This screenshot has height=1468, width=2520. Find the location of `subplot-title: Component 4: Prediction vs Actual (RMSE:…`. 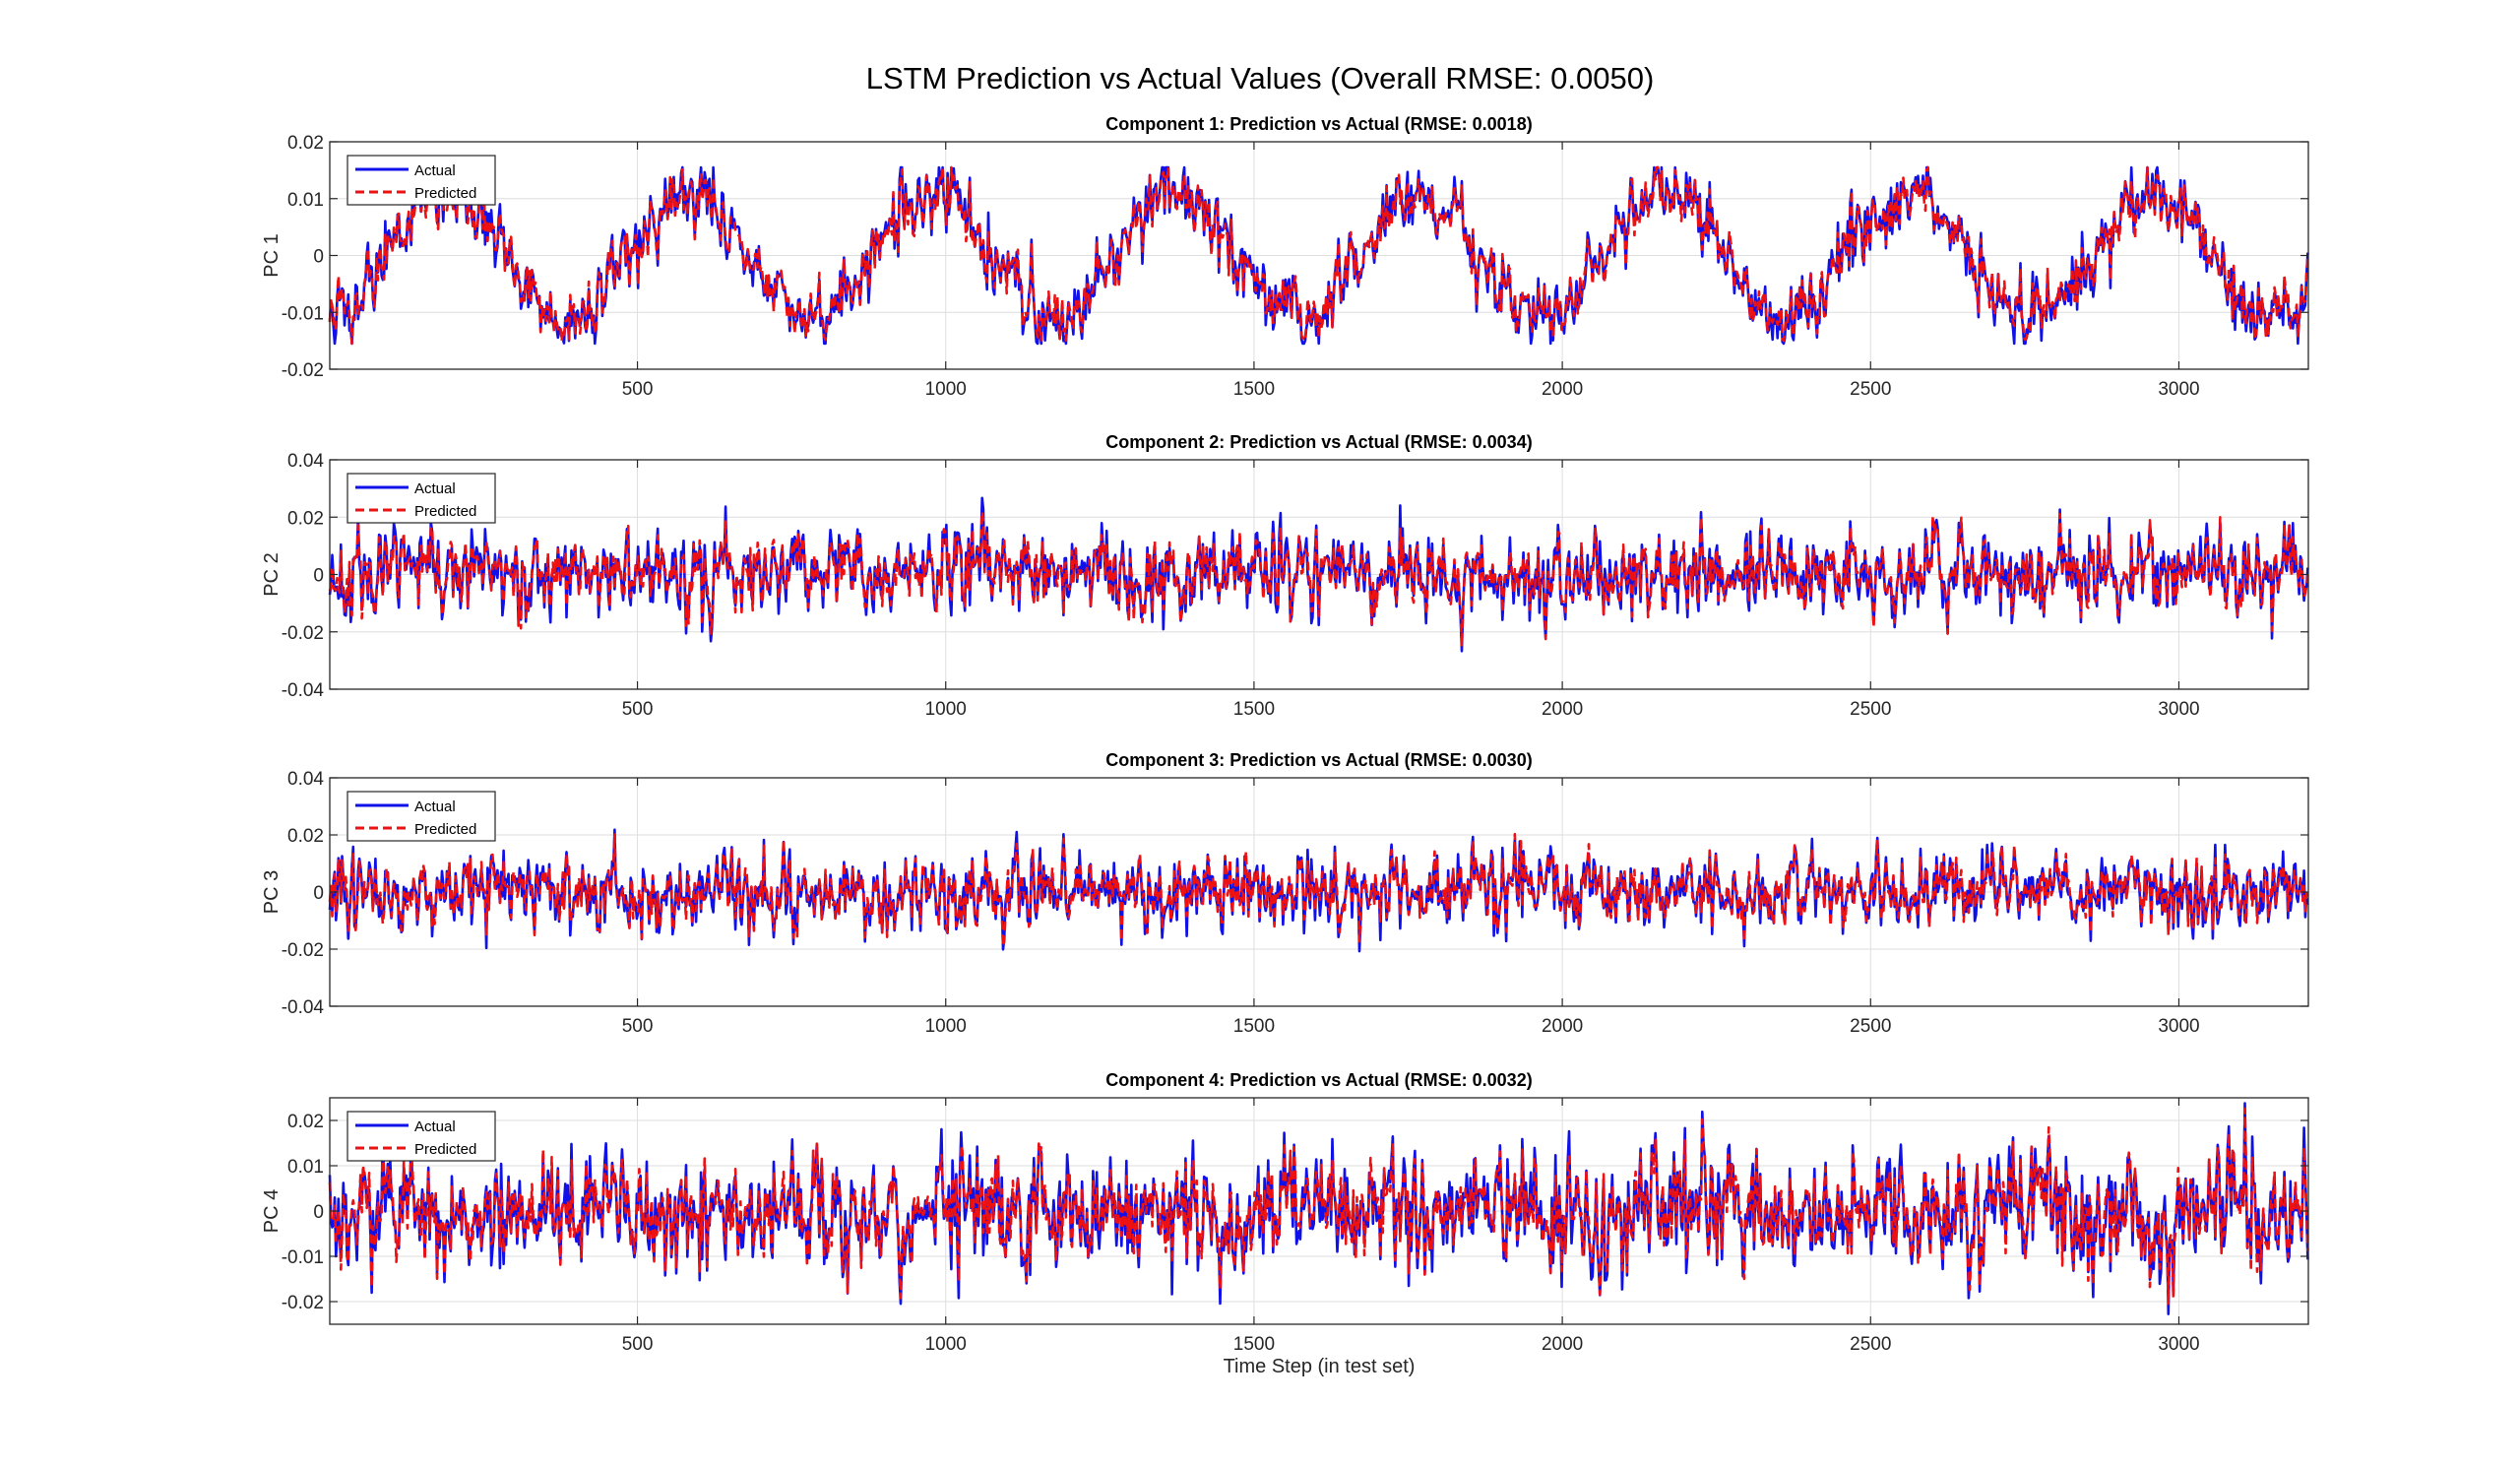

subplot-title: Component 4: Prediction vs Actual (RMSE:… is located at coordinates (1318, 1080).